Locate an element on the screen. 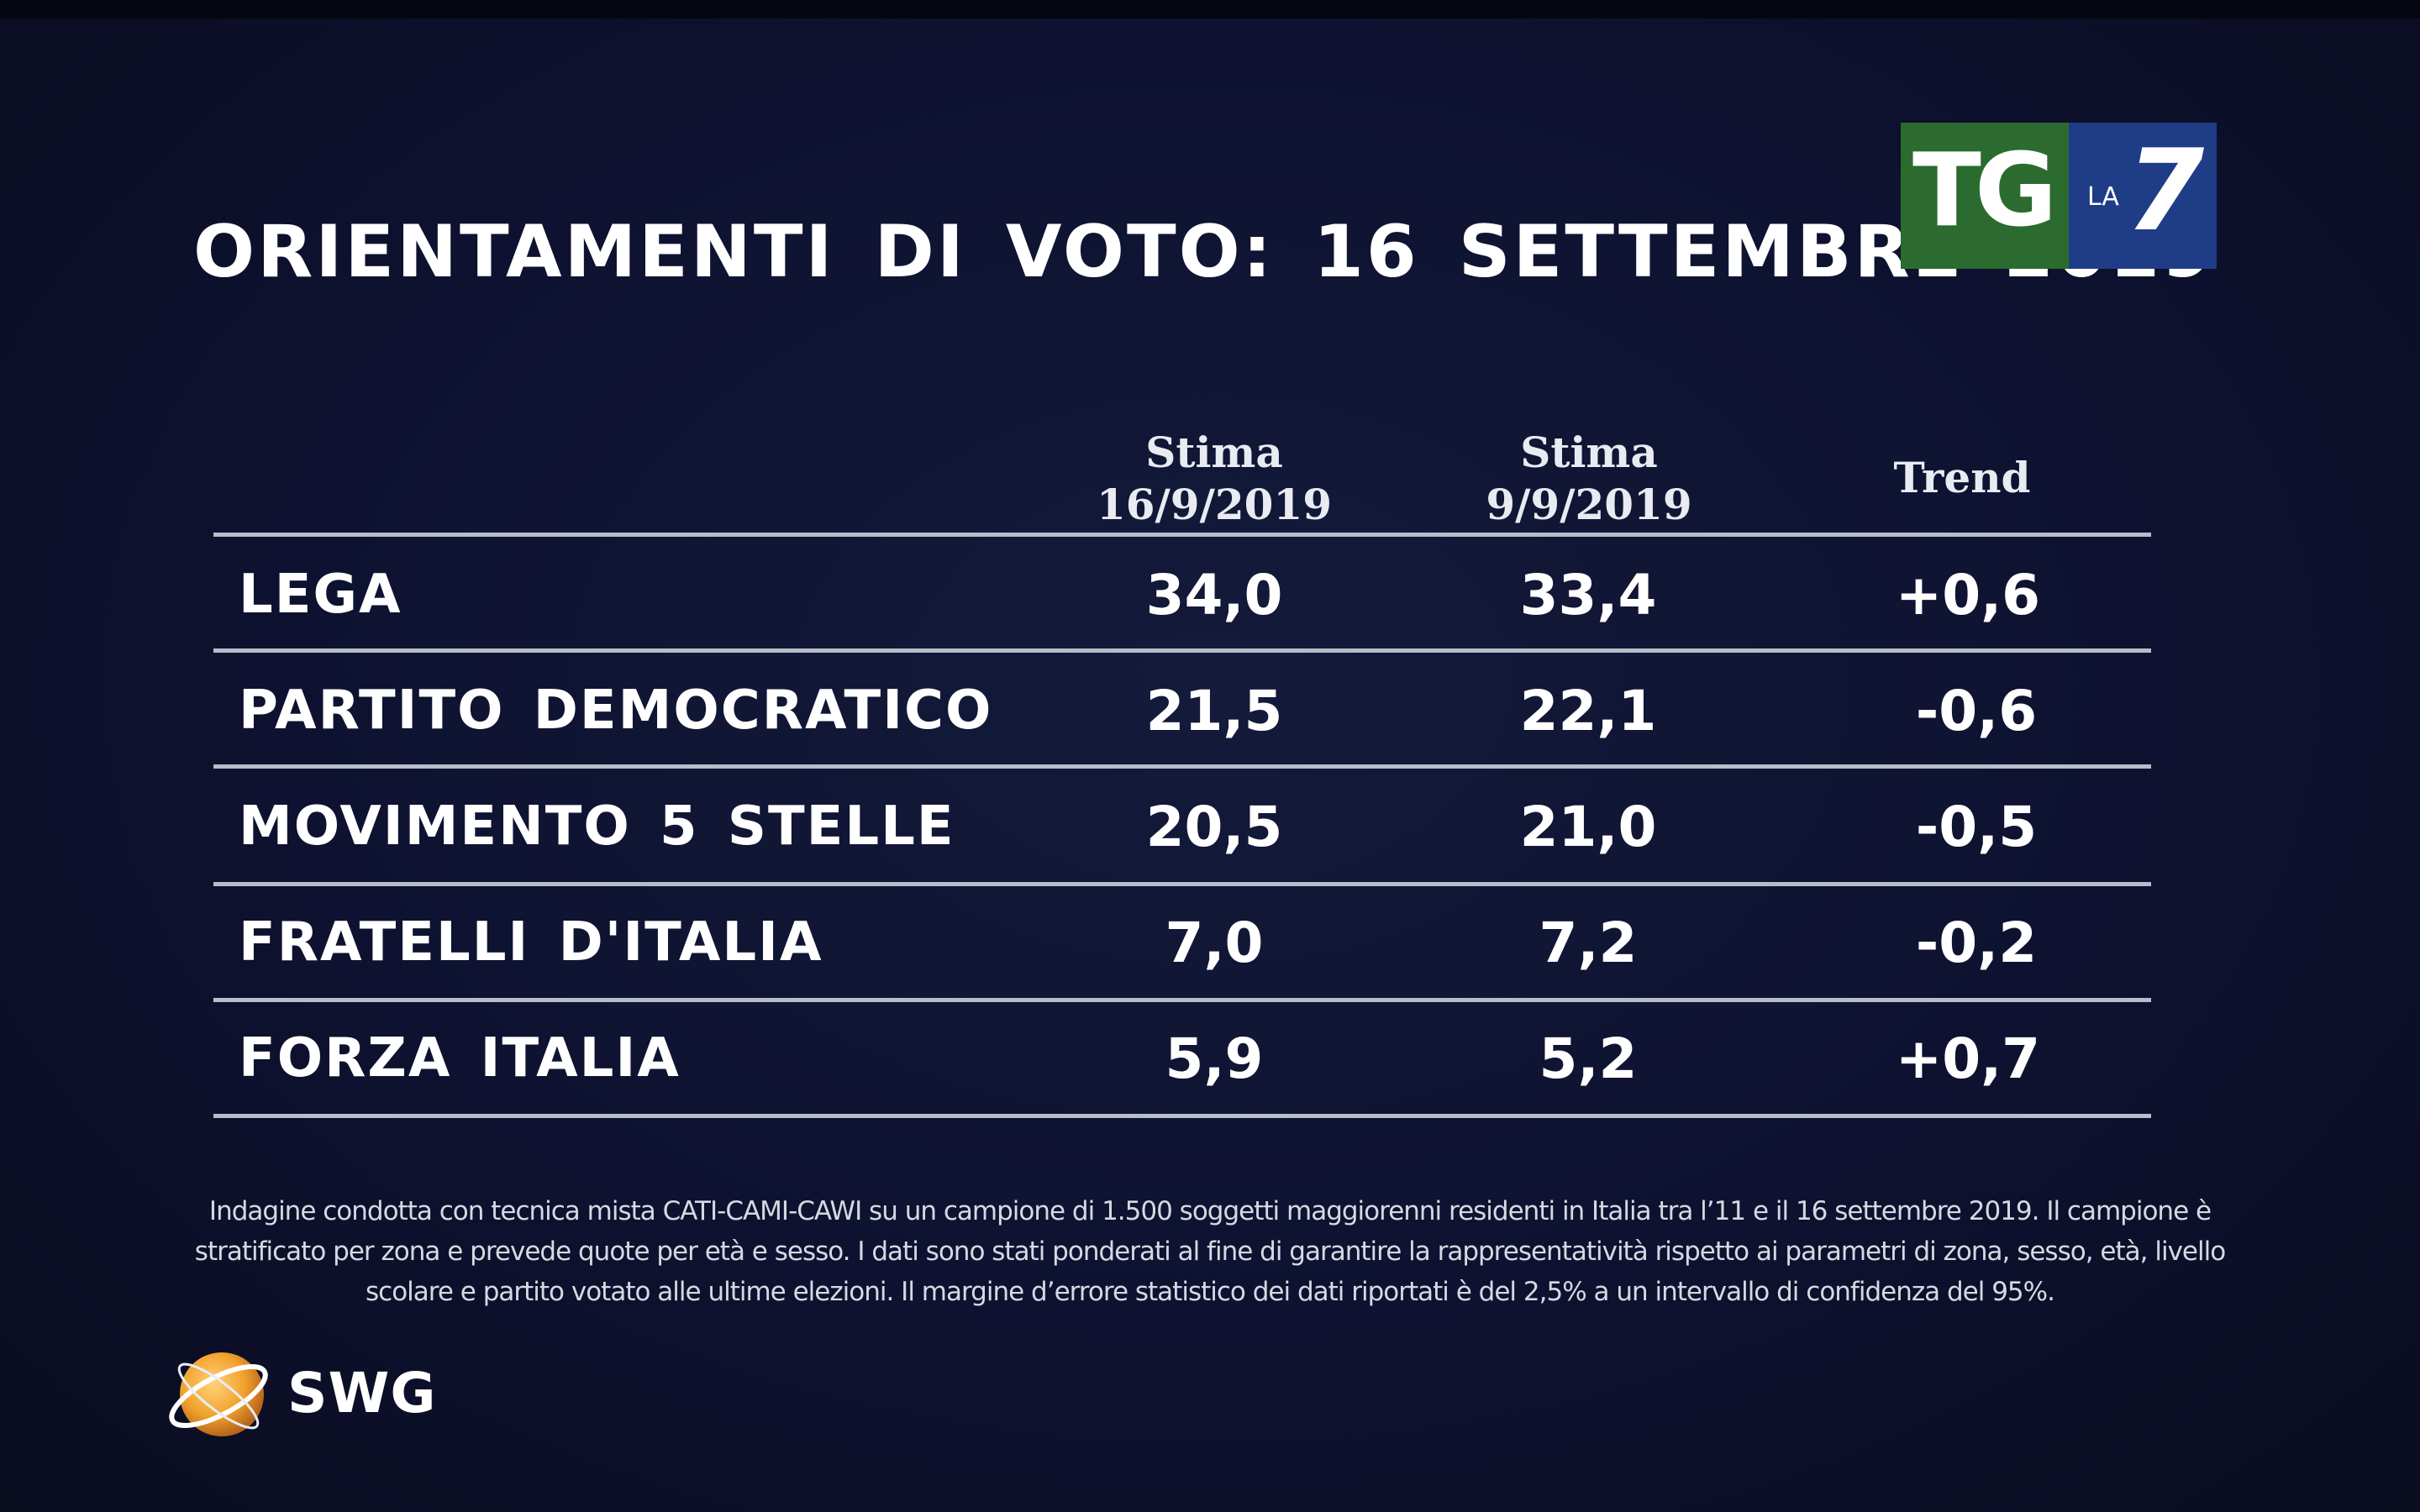 The image size is (2420, 1512). column-header-previous: Stima 9/9/2019 is located at coordinates (1589, 479).